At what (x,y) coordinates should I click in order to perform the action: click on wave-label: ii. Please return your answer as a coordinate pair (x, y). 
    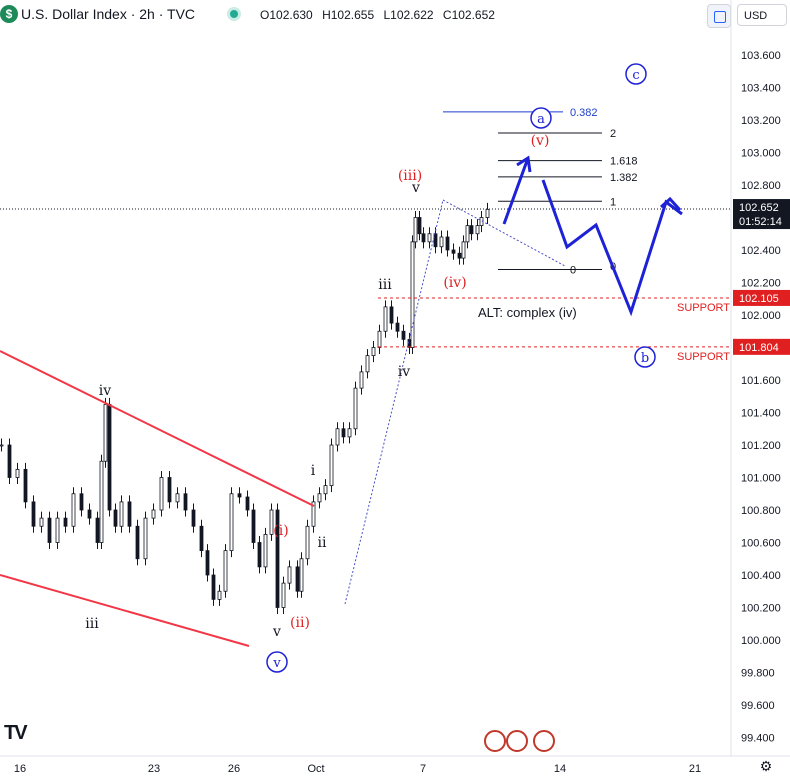
    Looking at the image, I should click on (322, 543).